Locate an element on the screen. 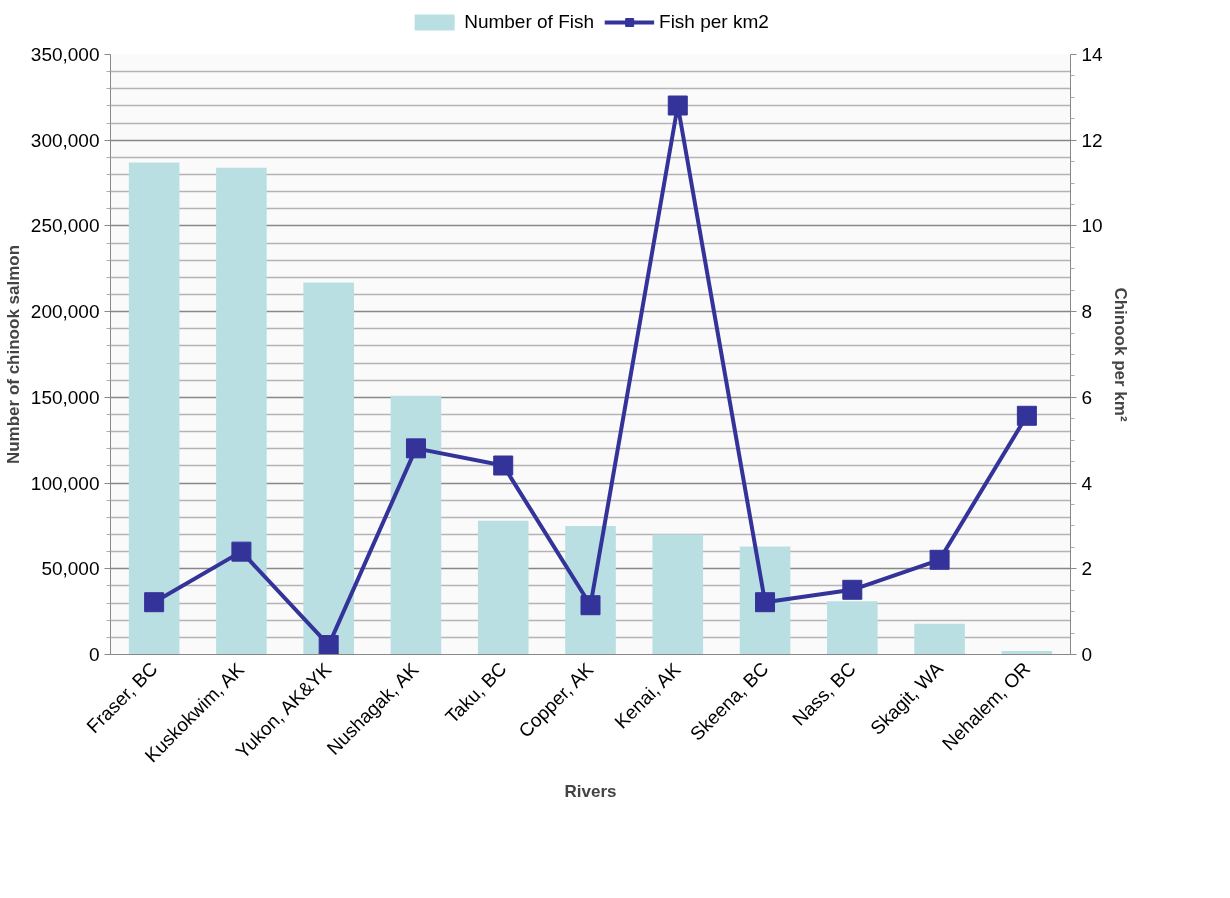 This screenshot has width=1230, height=898. y2-tick-label: 2 is located at coordinates (1087, 569).